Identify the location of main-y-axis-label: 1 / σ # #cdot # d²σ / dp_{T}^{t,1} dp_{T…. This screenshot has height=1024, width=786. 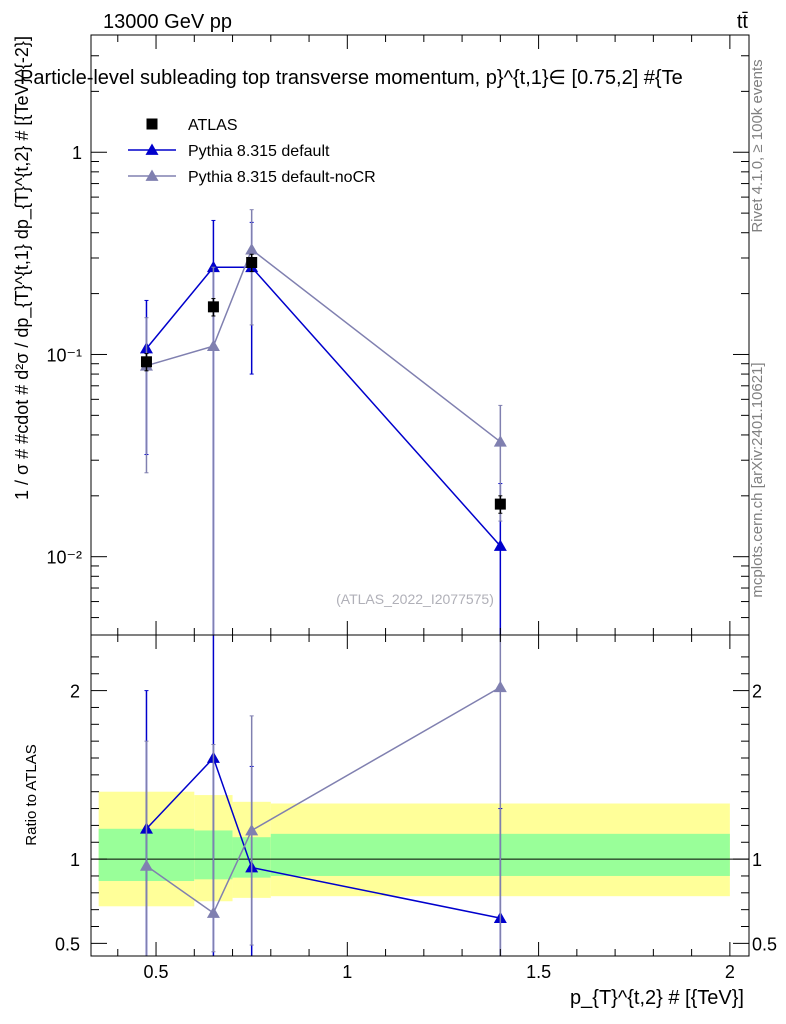
(22, 268).